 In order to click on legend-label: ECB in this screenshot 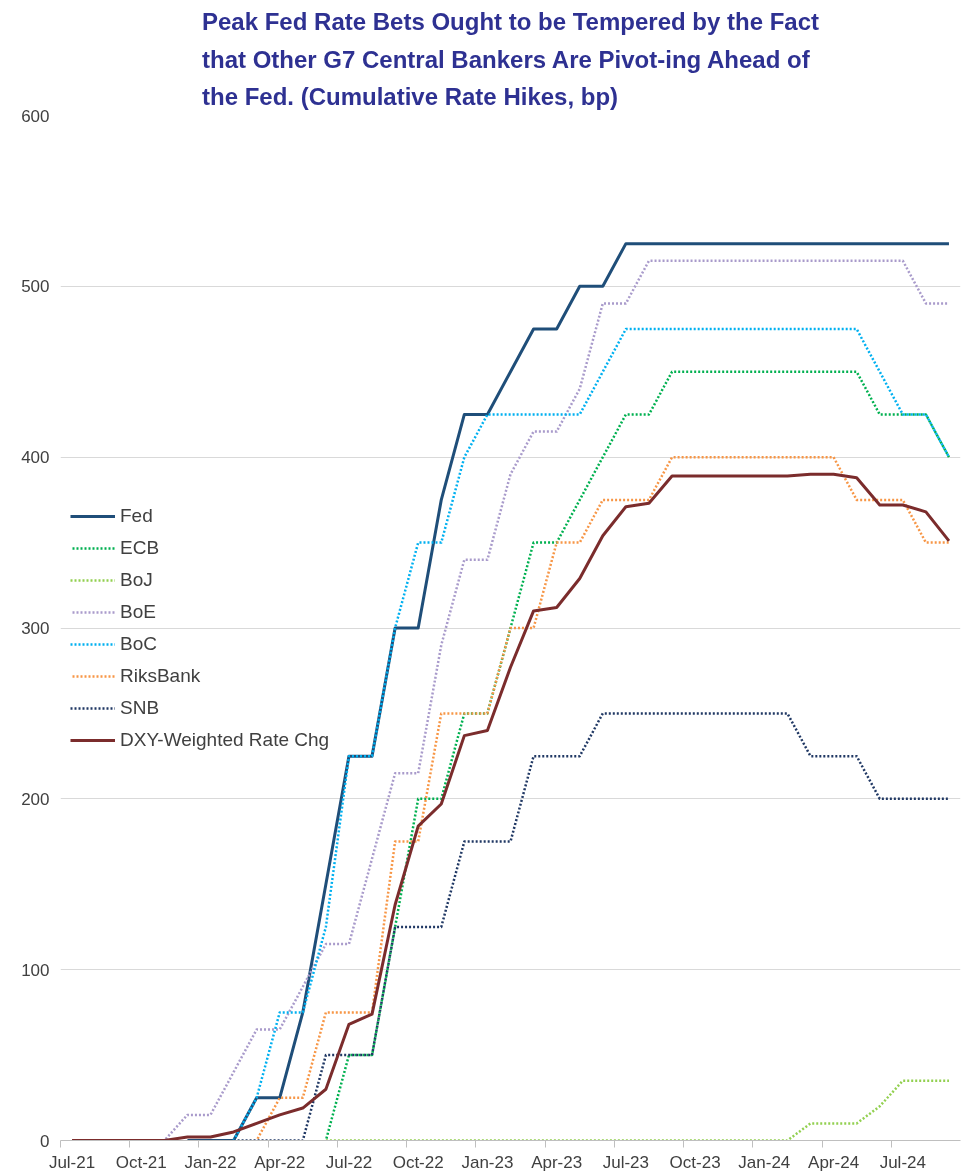, I will do `click(140, 547)`.